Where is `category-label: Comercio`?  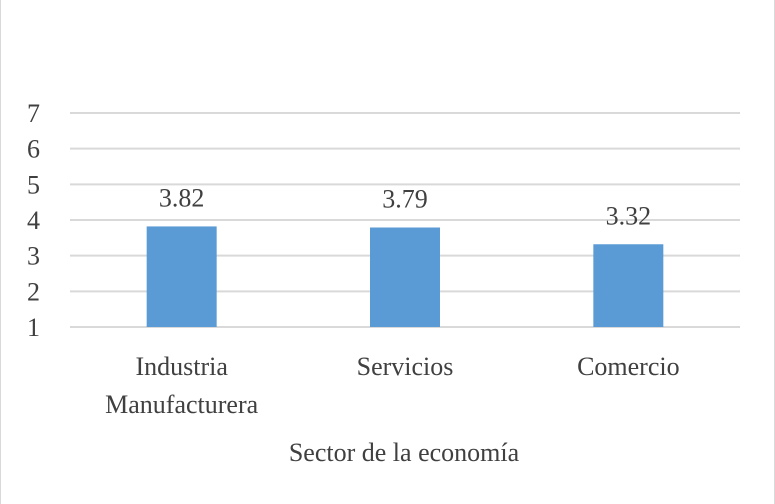
category-label: Comercio is located at coordinates (628, 366).